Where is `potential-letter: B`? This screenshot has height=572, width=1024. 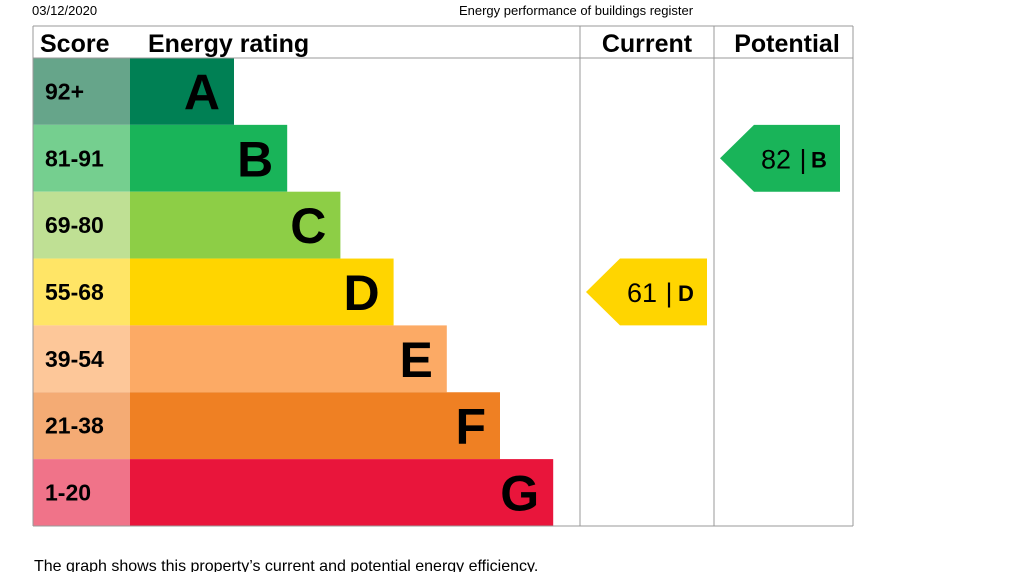 potential-letter: B is located at coordinates (819, 159).